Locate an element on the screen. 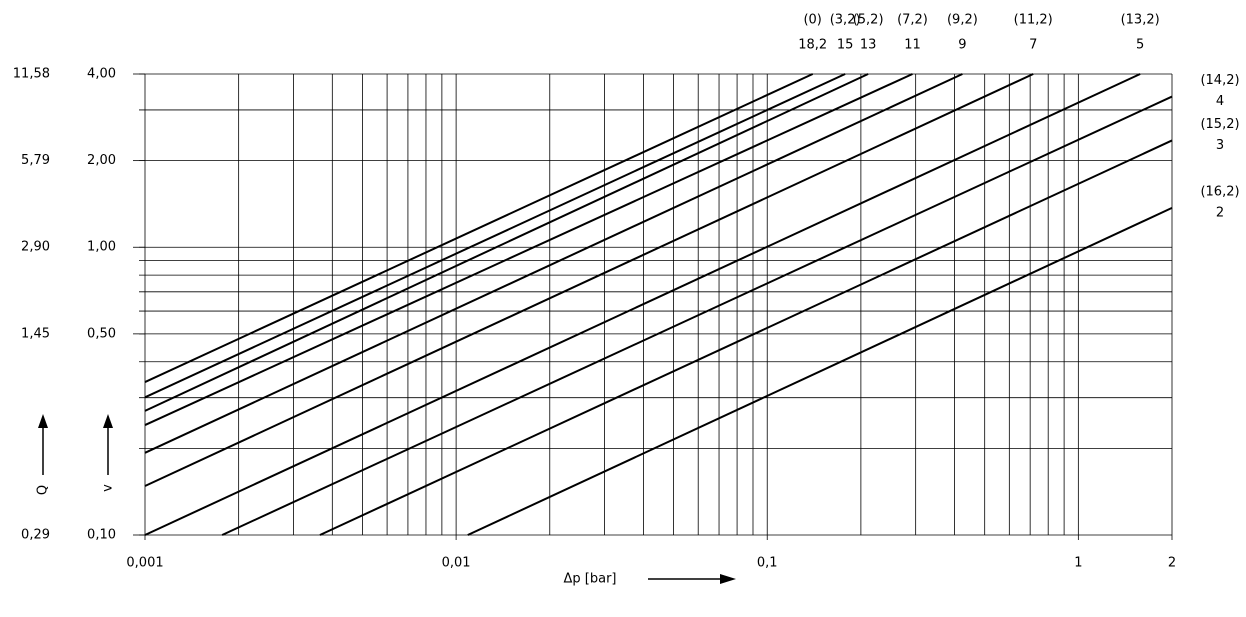 Image resolution: width=1246 pixels, height=617 pixels. series-code: (16,2) is located at coordinates (1219, 191).